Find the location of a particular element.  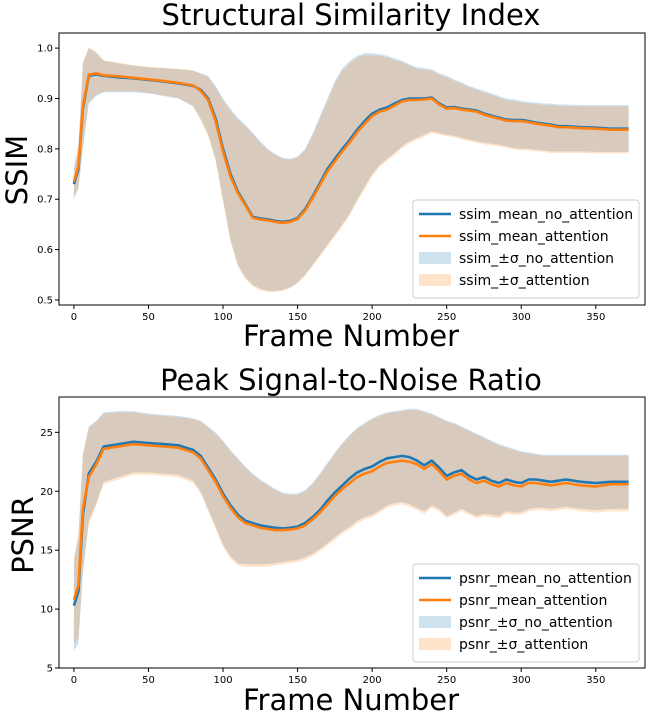

y-tick-label: 15 is located at coordinates (46, 551).